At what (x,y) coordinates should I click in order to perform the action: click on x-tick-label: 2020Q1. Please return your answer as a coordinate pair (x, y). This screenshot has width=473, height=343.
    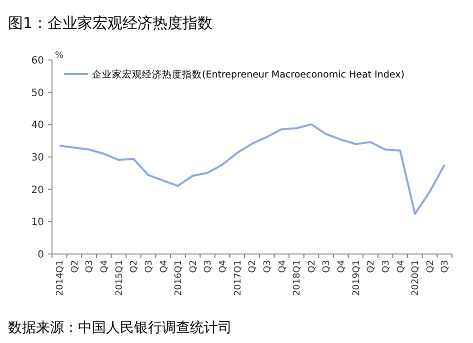
    Looking at the image, I should click on (416, 278).